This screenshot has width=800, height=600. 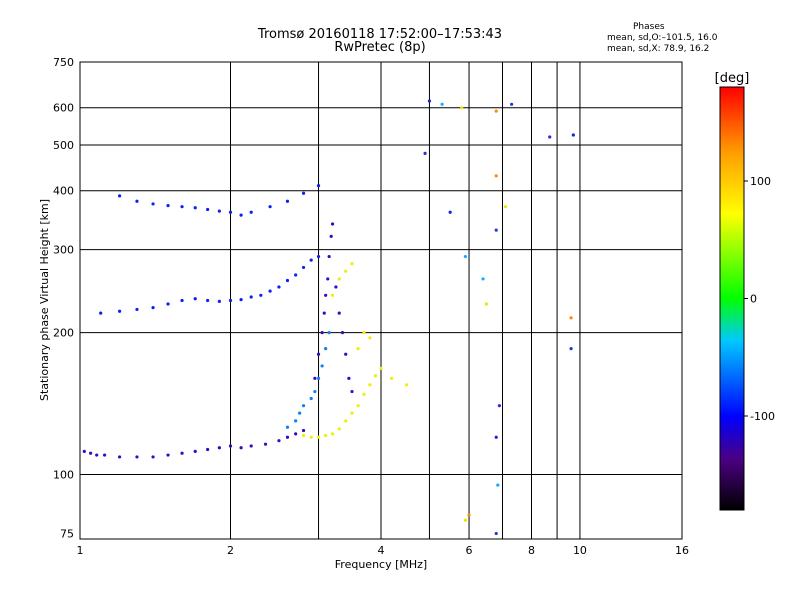 I want to click on colorbar-tick-label: -100, so click(x=762, y=416).